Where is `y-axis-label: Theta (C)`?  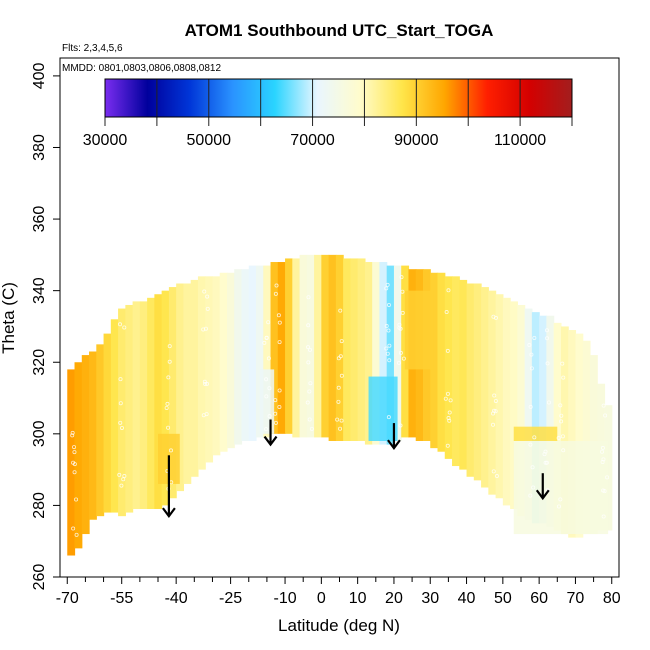
y-axis-label: Theta (C) is located at coordinates (9, 318).